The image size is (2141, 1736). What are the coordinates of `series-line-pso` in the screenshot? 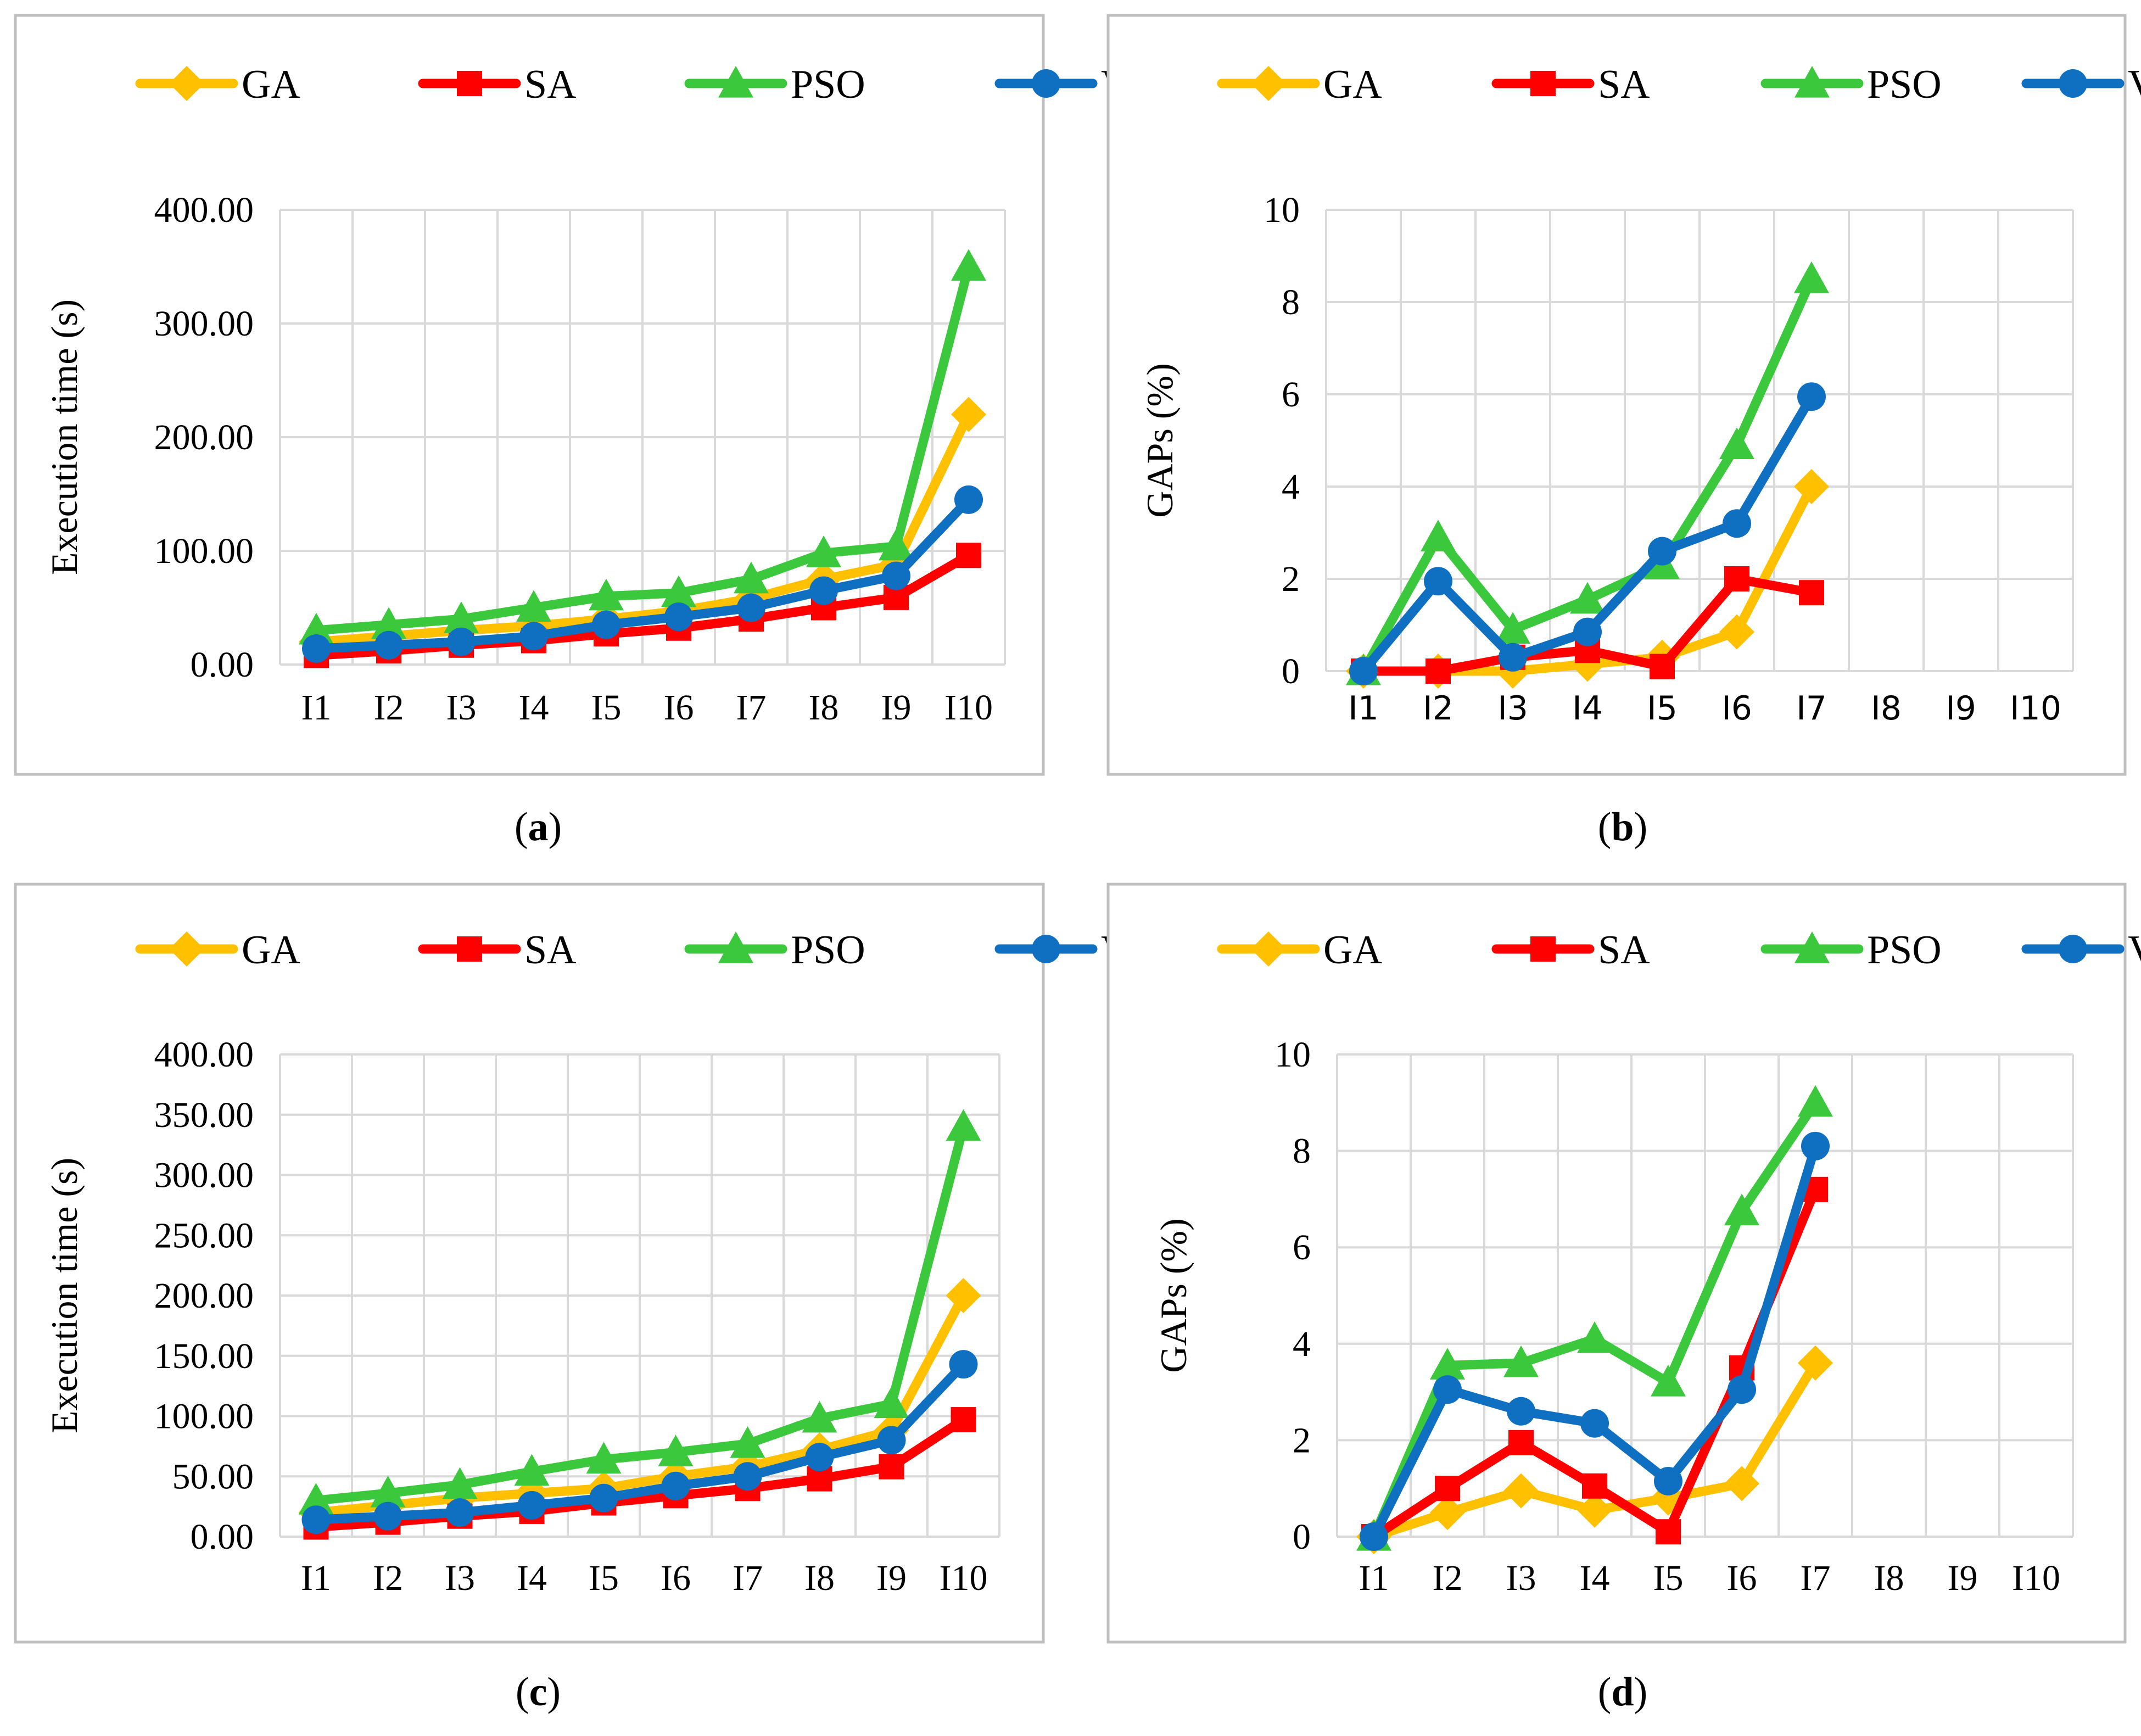 It's located at (642, 448).